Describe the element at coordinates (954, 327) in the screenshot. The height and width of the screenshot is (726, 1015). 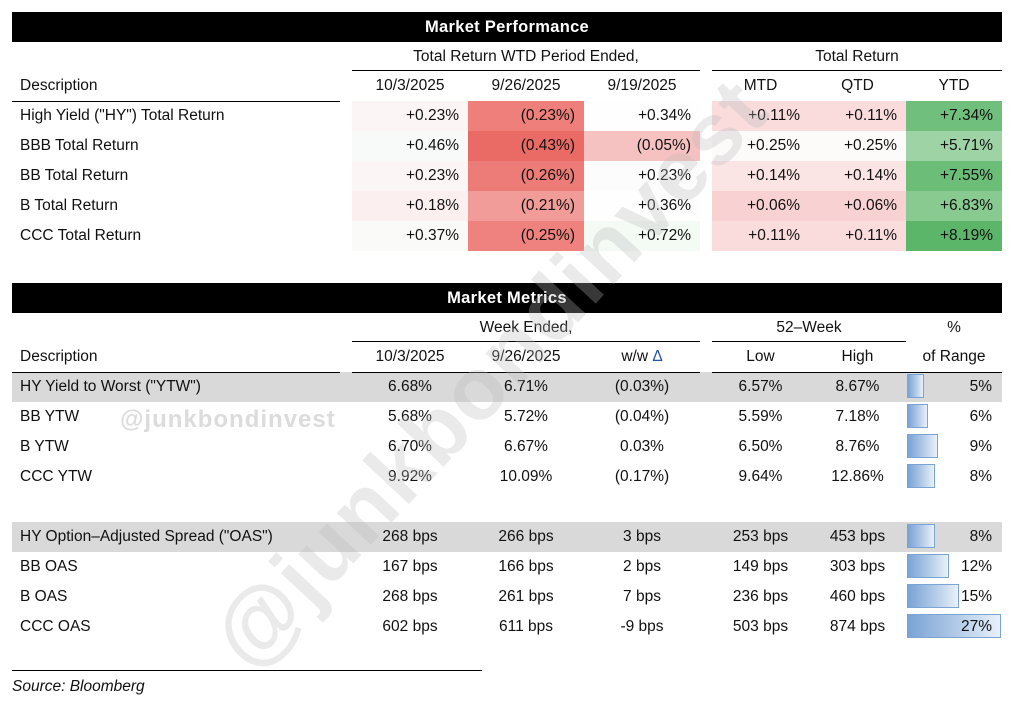
I see `percent-group-header: %` at that location.